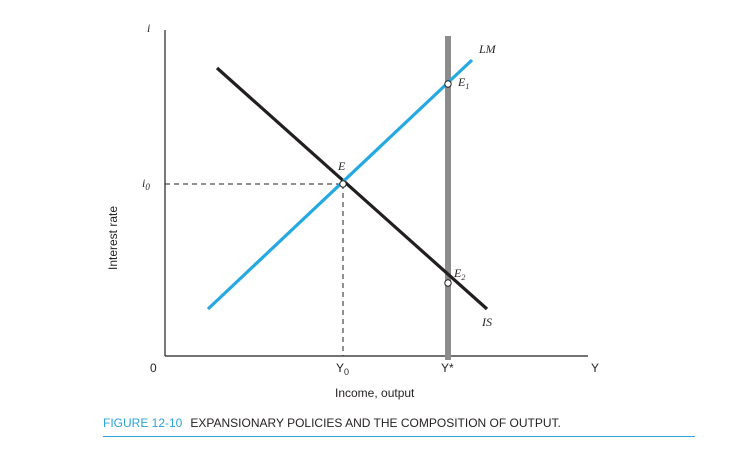  I want to click on point-e-label: E, so click(341, 166).